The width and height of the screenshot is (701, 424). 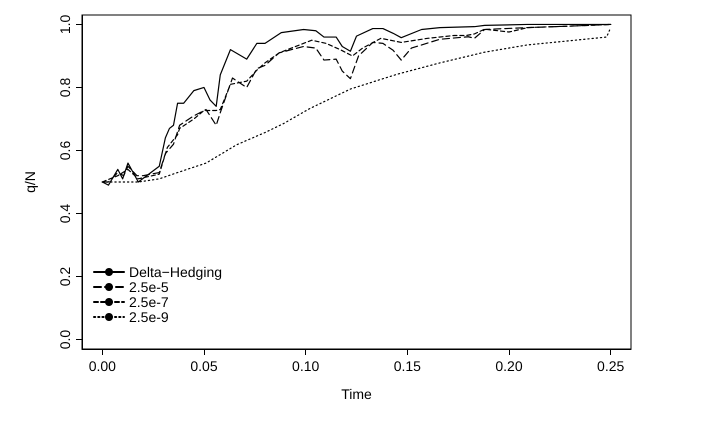 What do you see at coordinates (611, 366) in the screenshot?
I see `x-tick-label: 0.25` at bounding box center [611, 366].